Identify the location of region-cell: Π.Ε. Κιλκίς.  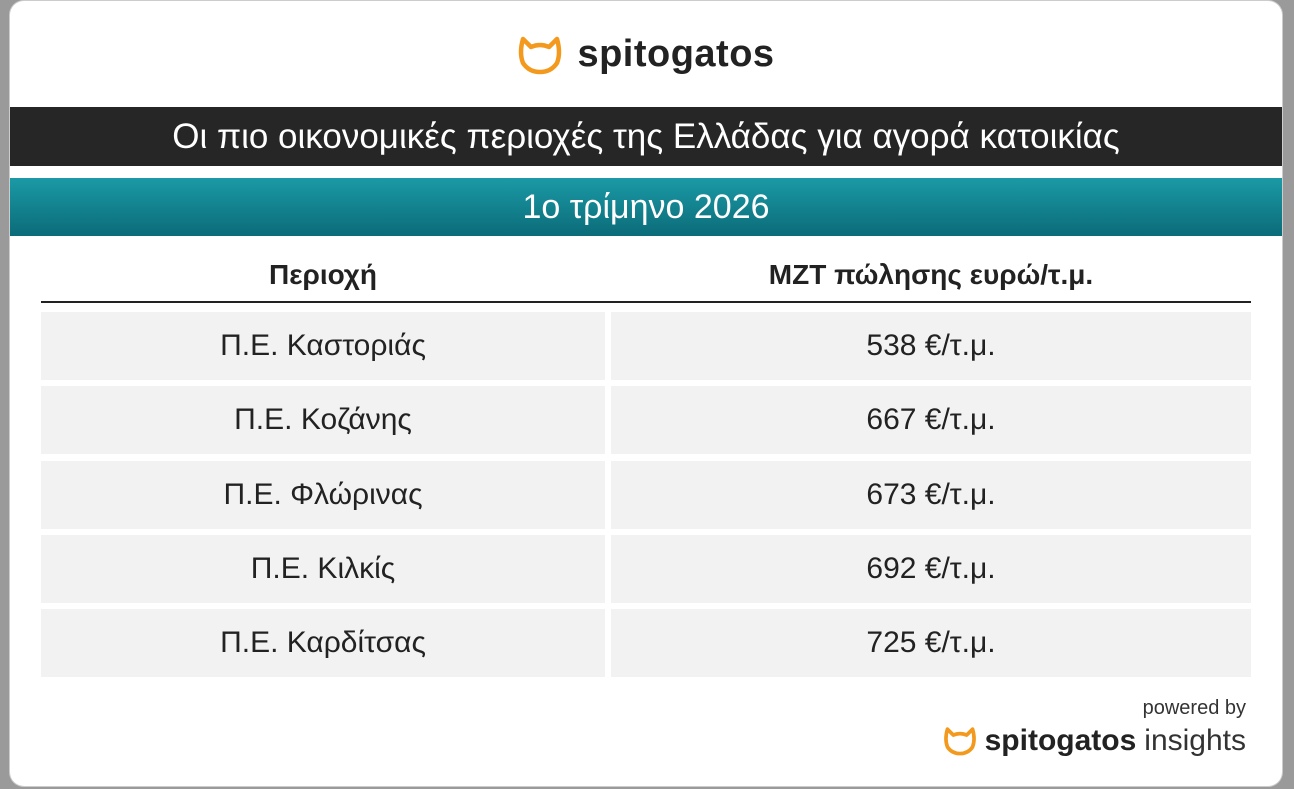
(323, 569).